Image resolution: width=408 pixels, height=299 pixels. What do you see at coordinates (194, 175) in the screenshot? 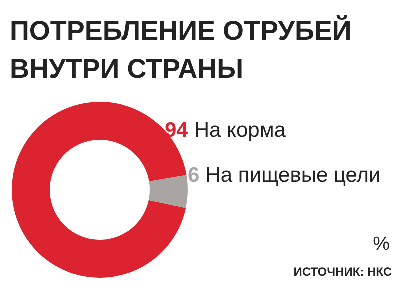
I see `data-label: 6` at bounding box center [194, 175].